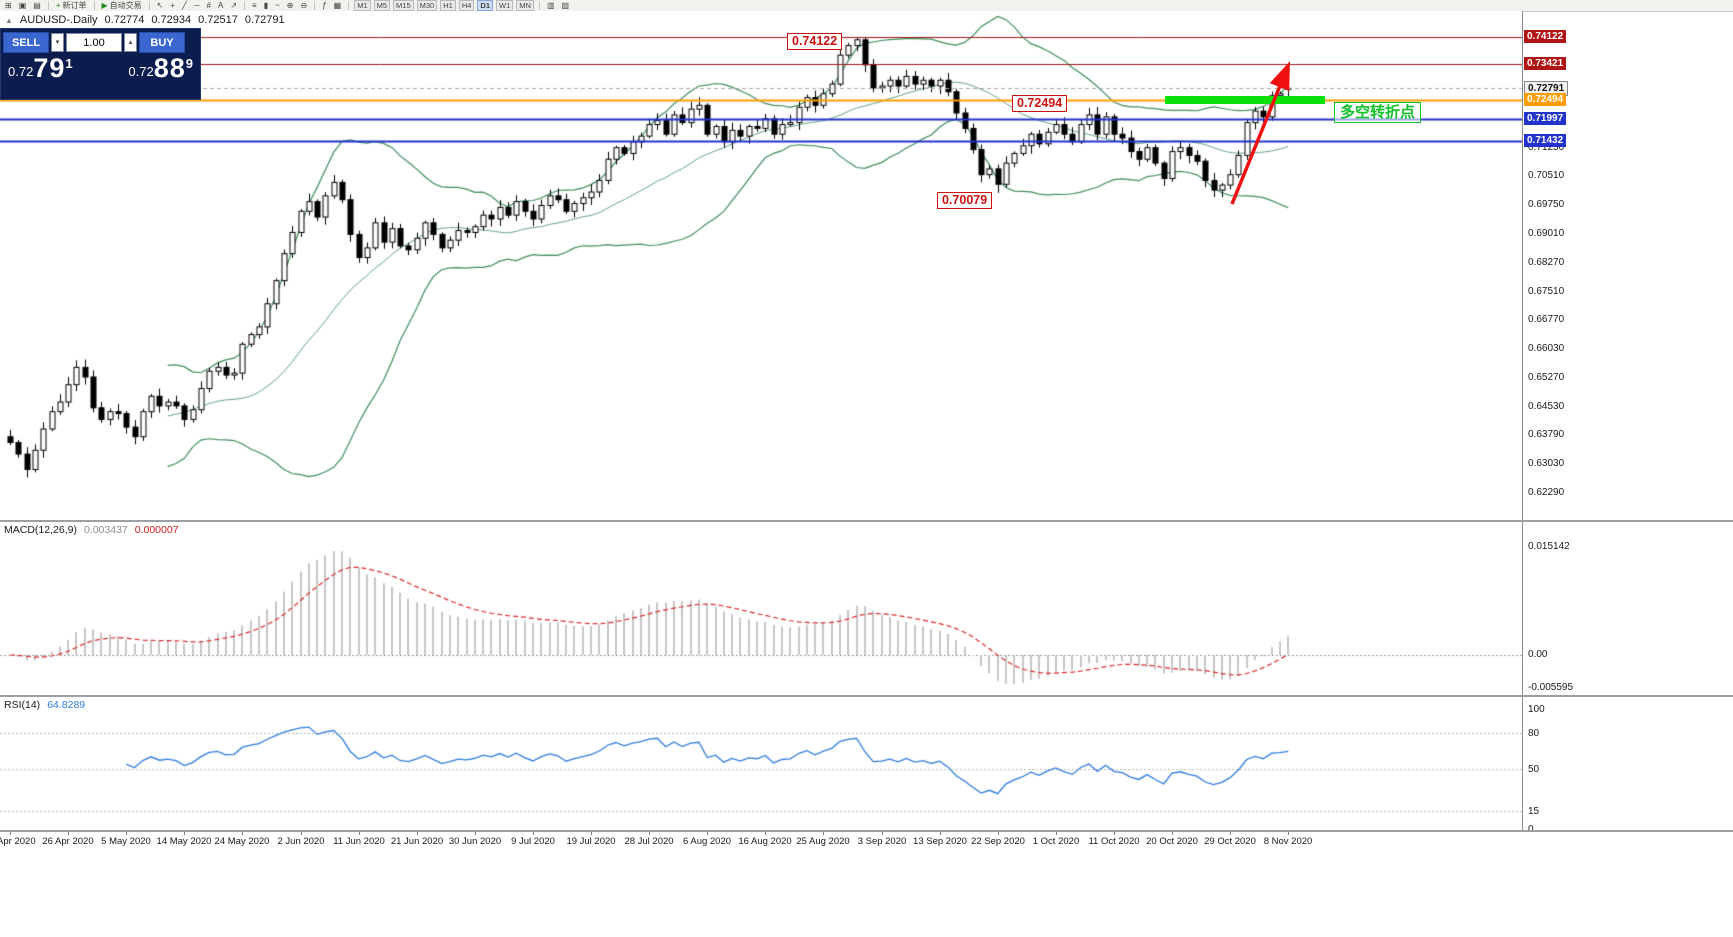  Describe the element at coordinates (22, 705) in the screenshot. I see `rsi-name: RSI(14)` at that location.